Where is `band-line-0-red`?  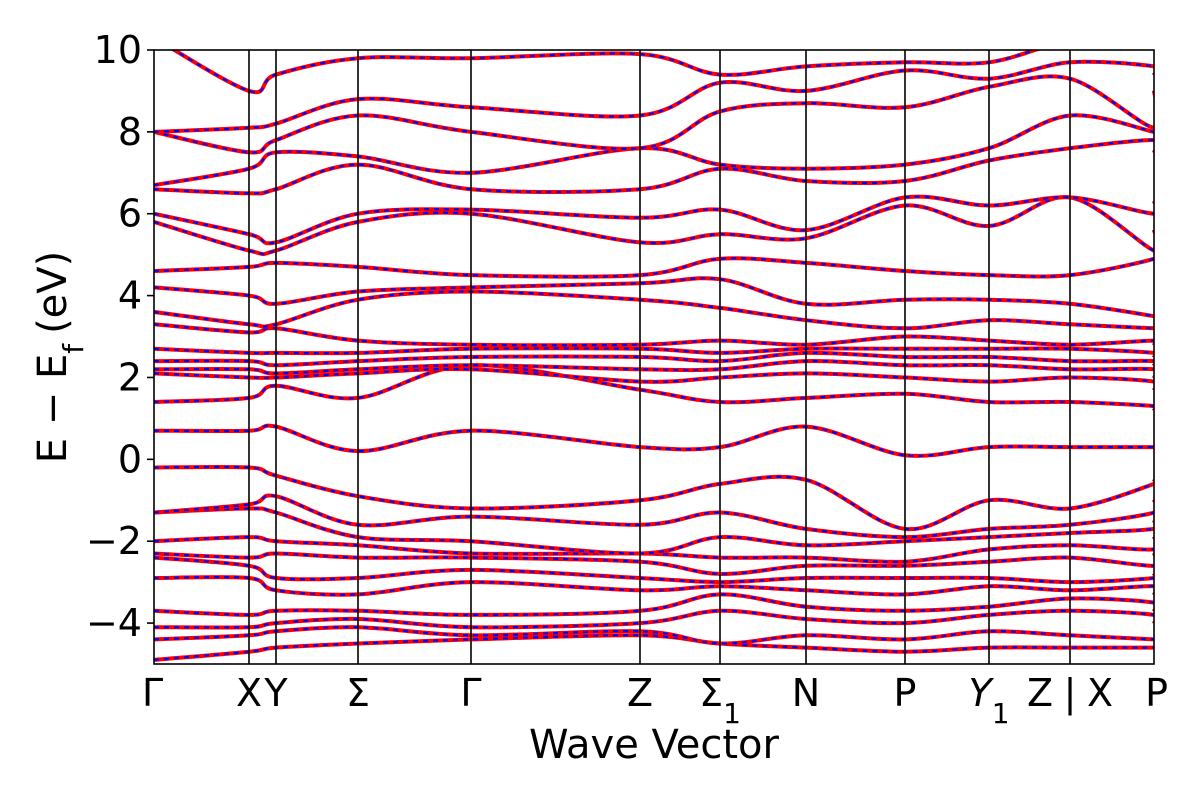
band-line-0-red is located at coordinates (654, 647).